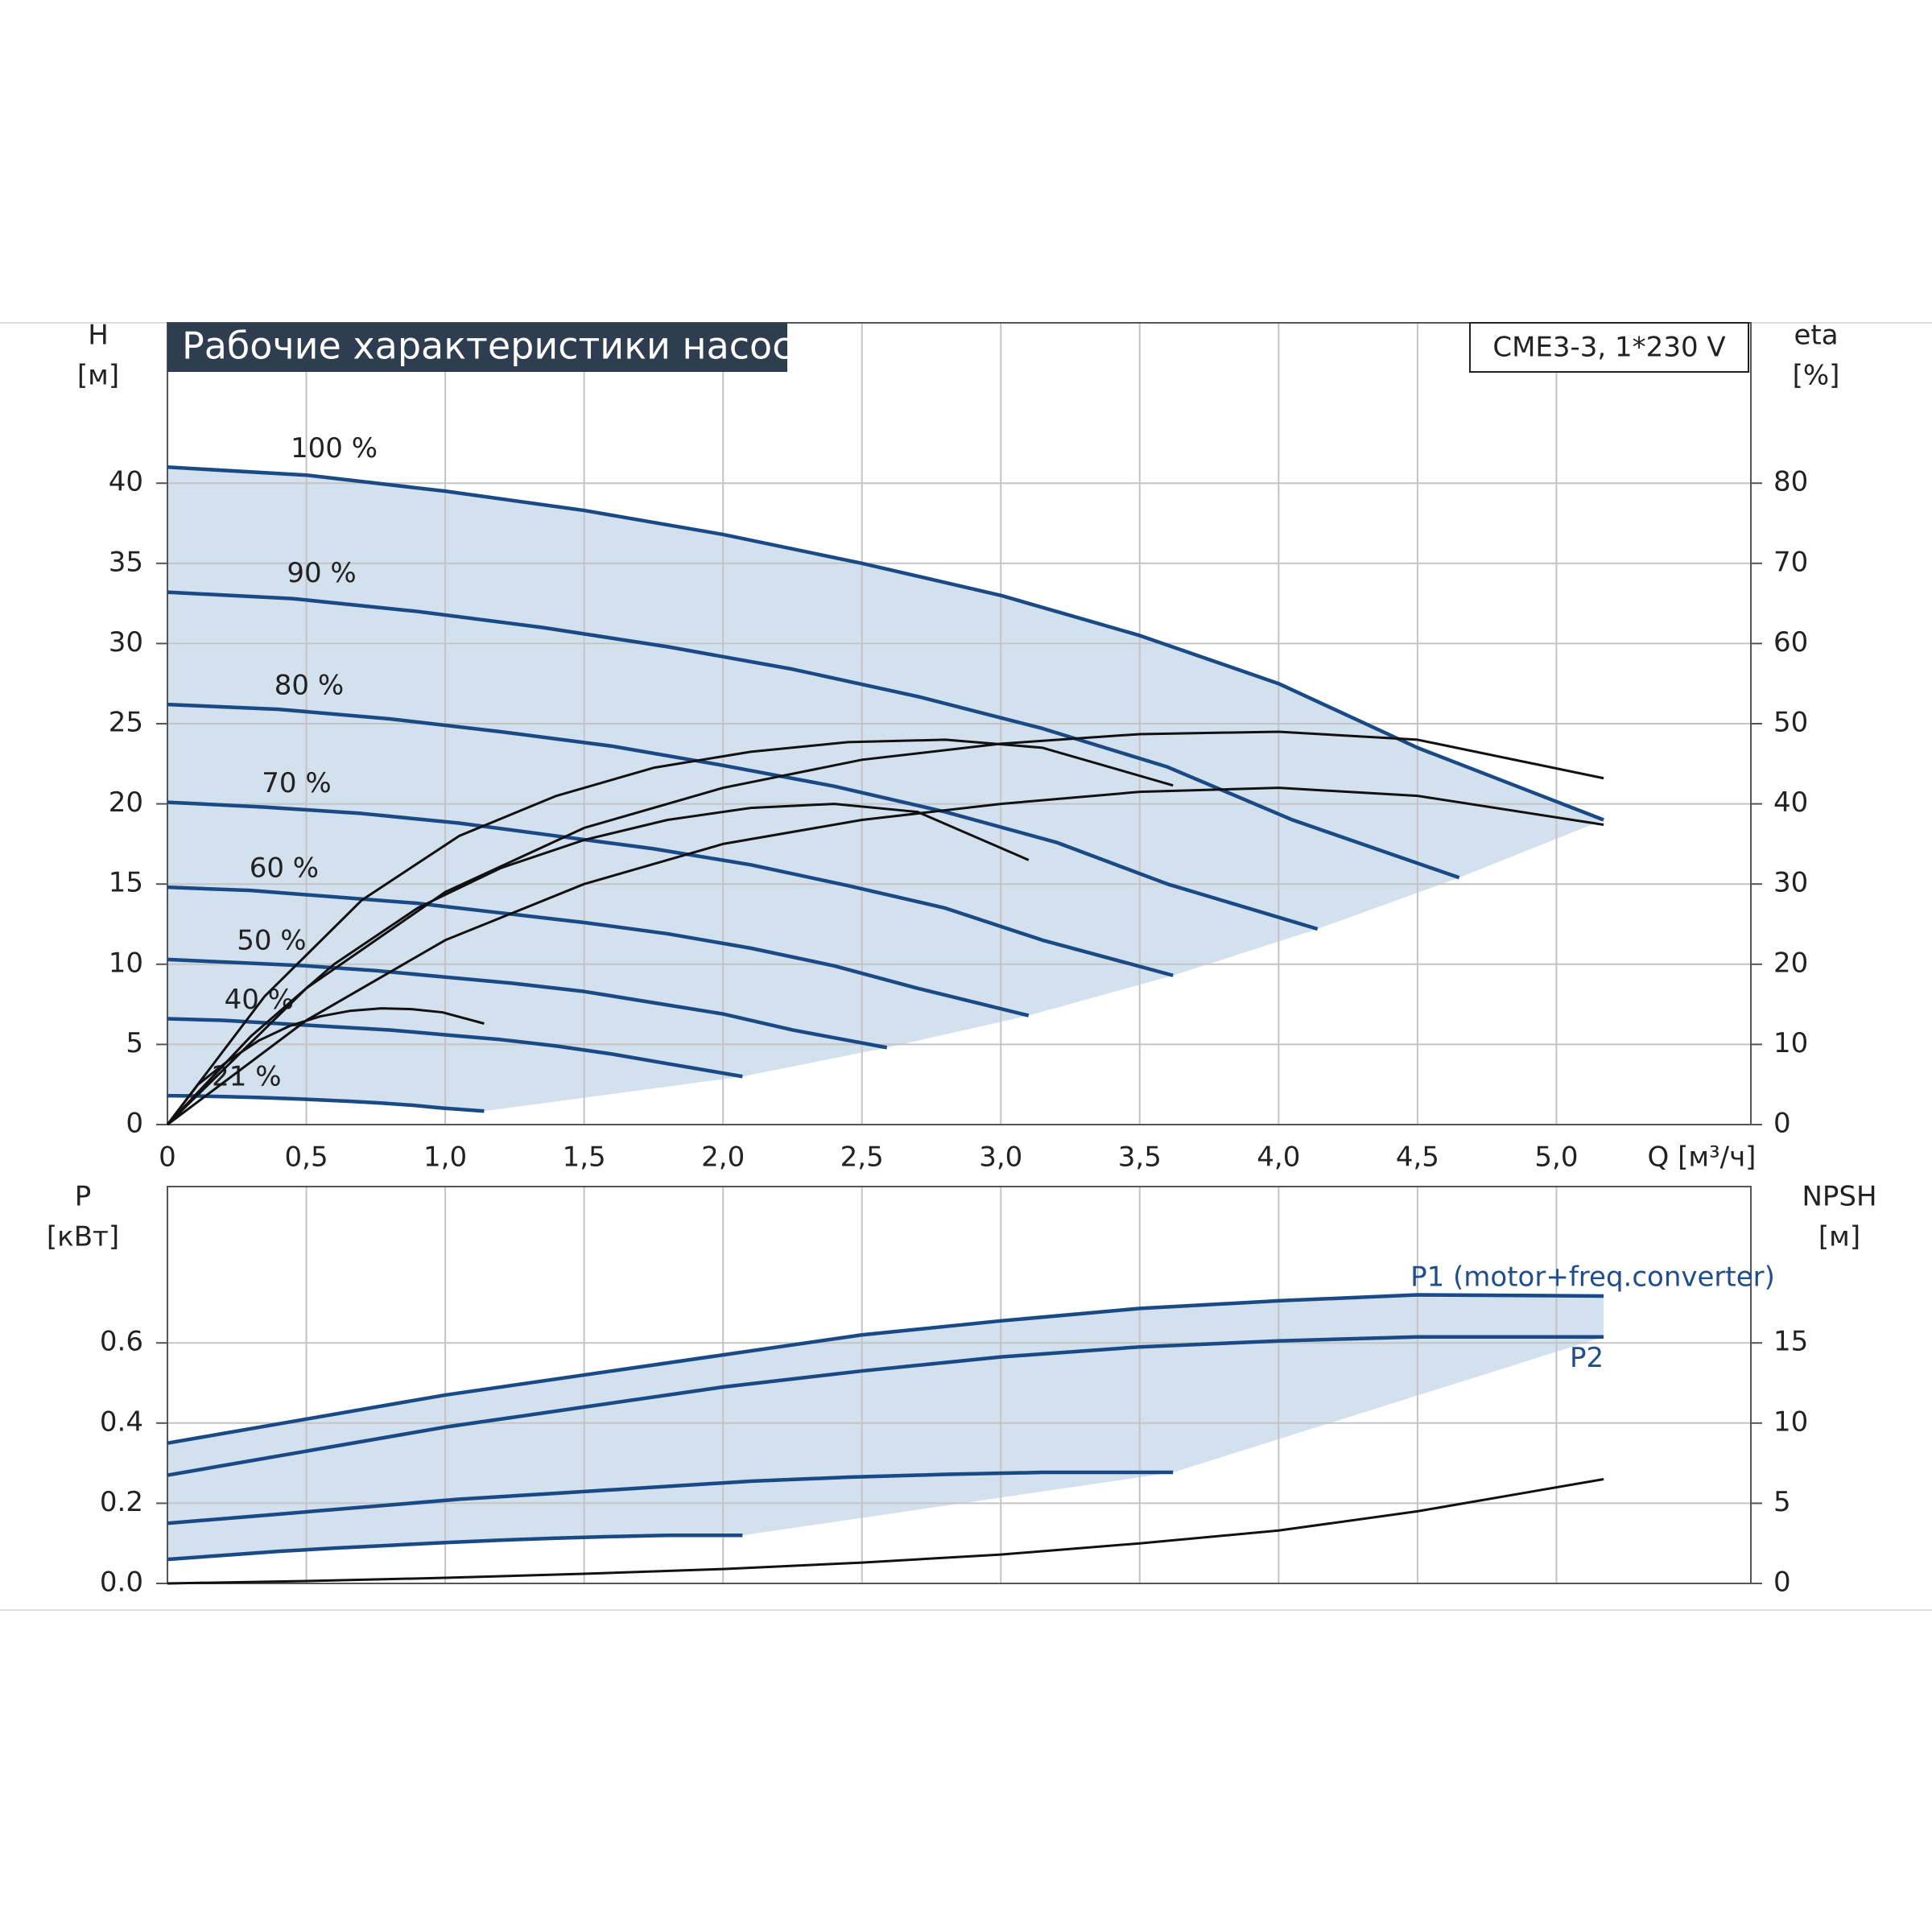 The width and height of the screenshot is (1932, 1932). What do you see at coordinates (723, 1157) in the screenshot?
I see `x-tick-label: 2,0` at bounding box center [723, 1157].